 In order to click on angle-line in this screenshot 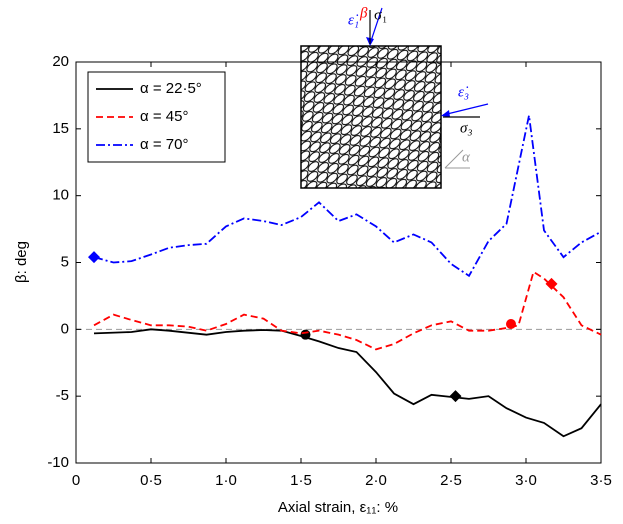, I will do `click(454, 159)`.